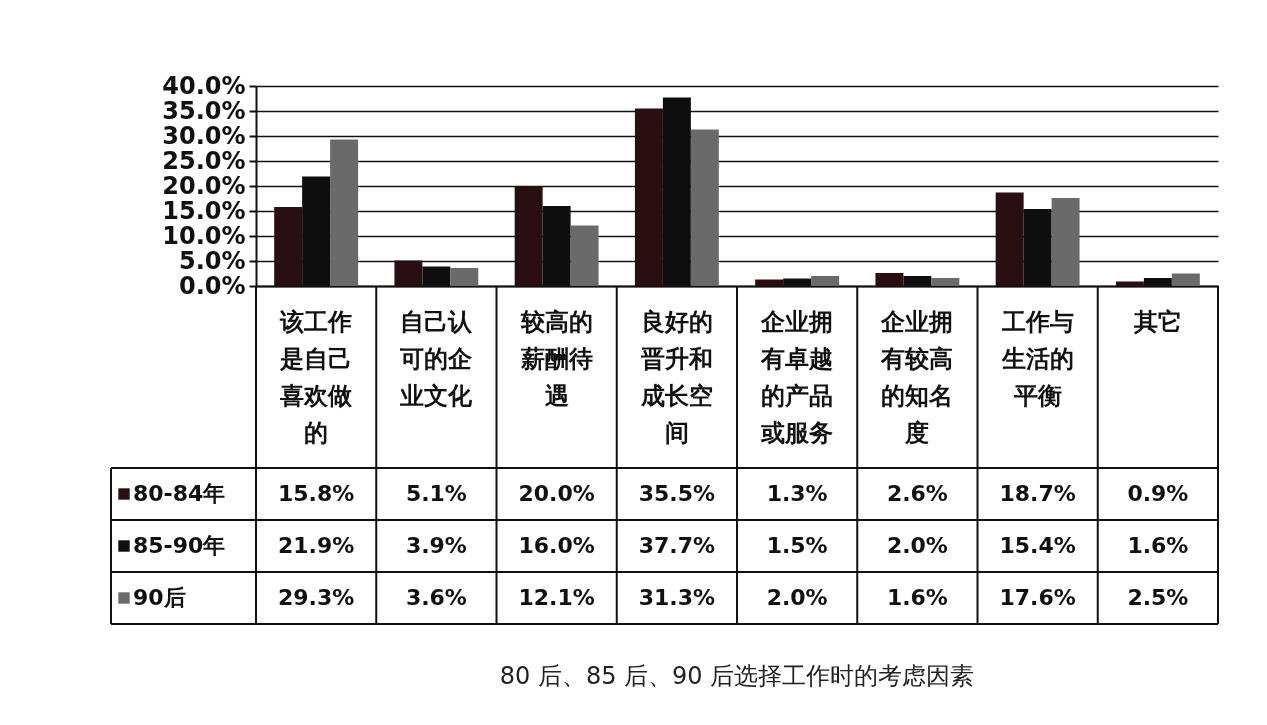 The width and height of the screenshot is (1267, 725). I want to click on legend-label: 85-90年, so click(179, 545).